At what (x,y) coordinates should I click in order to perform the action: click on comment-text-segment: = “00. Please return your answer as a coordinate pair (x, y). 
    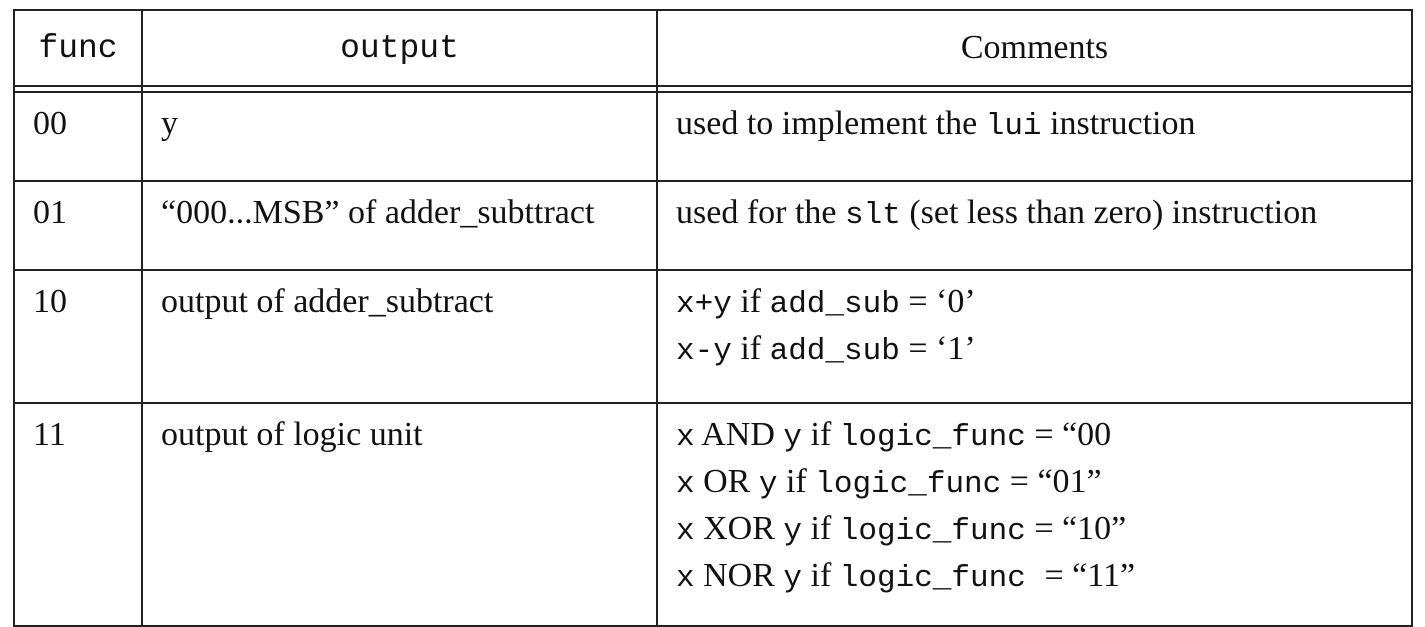
    Looking at the image, I should click on (1068, 434).